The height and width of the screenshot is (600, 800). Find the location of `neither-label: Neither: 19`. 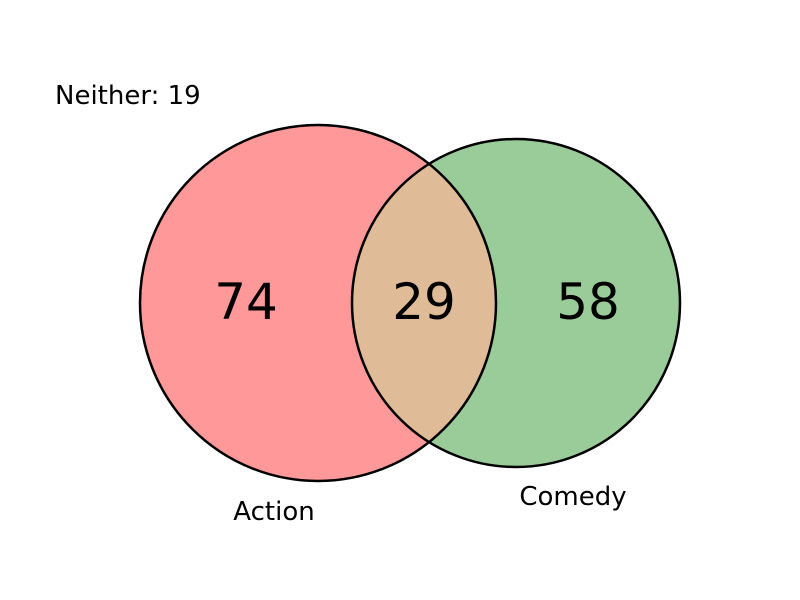

neither-label: Neither: 19 is located at coordinates (128, 96).